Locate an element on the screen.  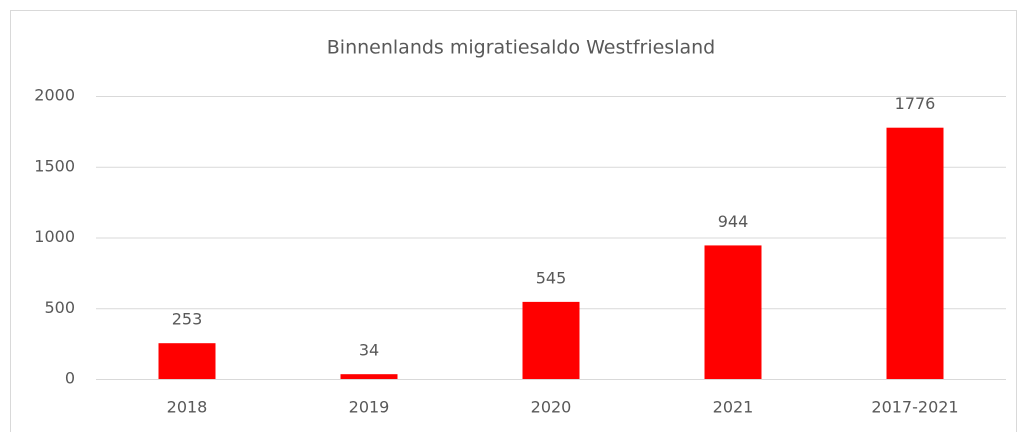
data-label: 1776 is located at coordinates (915, 103).